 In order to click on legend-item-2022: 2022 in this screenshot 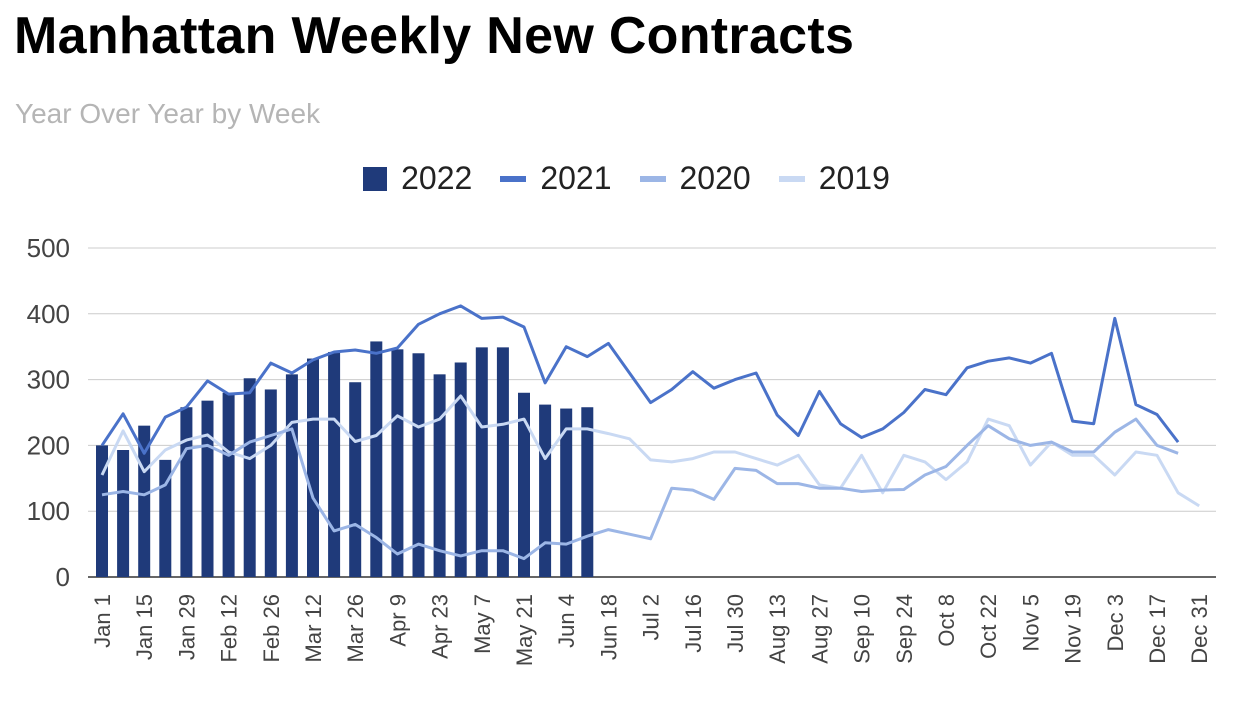, I will do `click(417, 178)`.